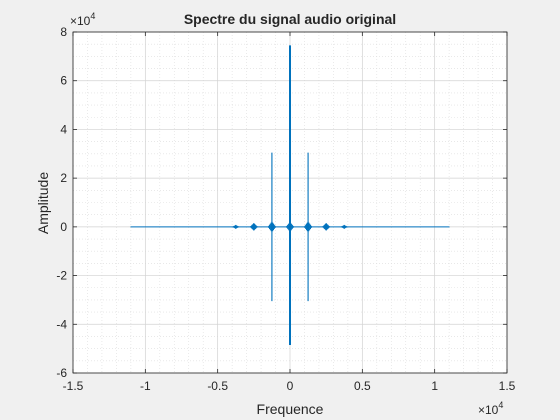  I want to click on y-exponent-power: 4, so click(92, 16).